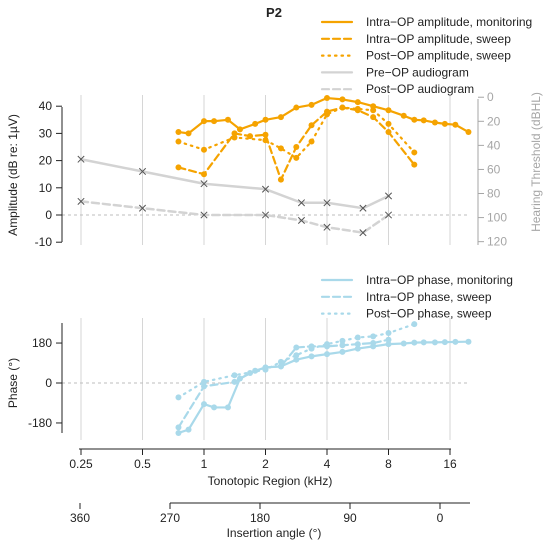 The width and height of the screenshot is (550, 548). I want to click on threshold-y-tick-label: 80, so click(494, 194).